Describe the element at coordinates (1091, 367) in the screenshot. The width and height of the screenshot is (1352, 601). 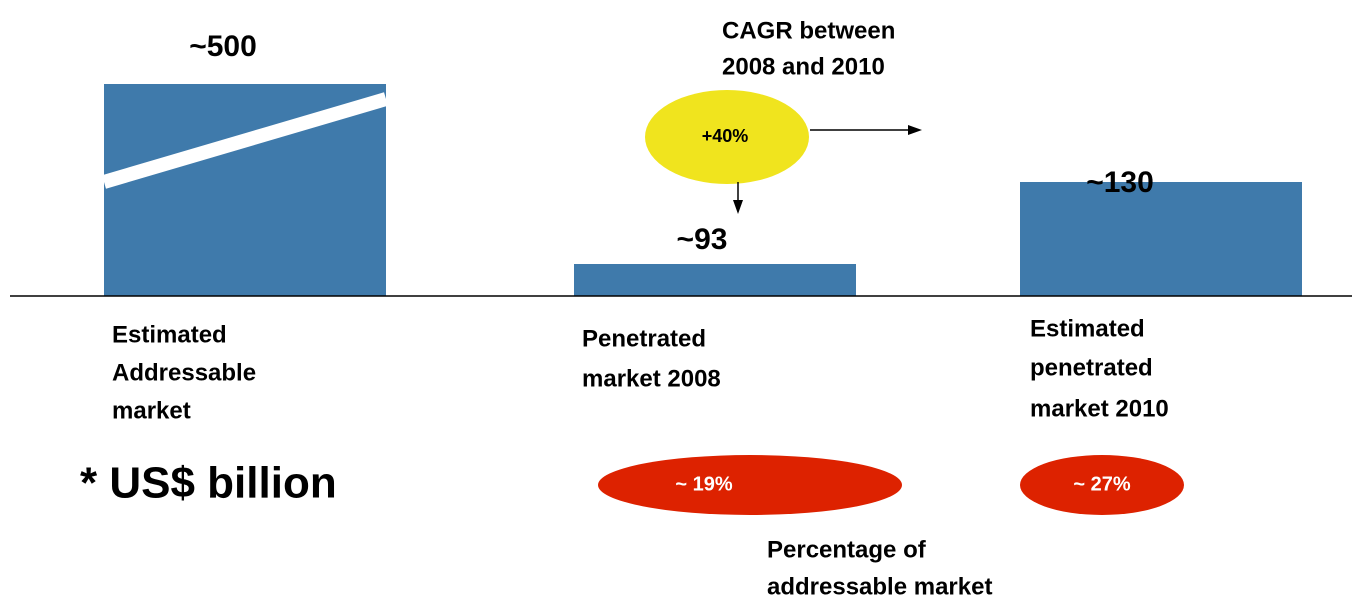
I see `category-label: penetrated` at that location.